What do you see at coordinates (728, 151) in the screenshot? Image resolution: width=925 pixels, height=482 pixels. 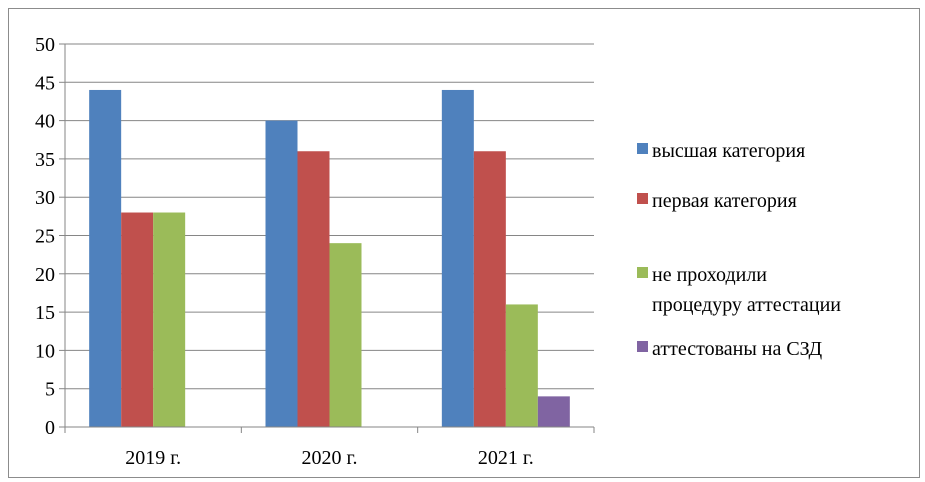 I see `legend-label: высшая категория` at bounding box center [728, 151].